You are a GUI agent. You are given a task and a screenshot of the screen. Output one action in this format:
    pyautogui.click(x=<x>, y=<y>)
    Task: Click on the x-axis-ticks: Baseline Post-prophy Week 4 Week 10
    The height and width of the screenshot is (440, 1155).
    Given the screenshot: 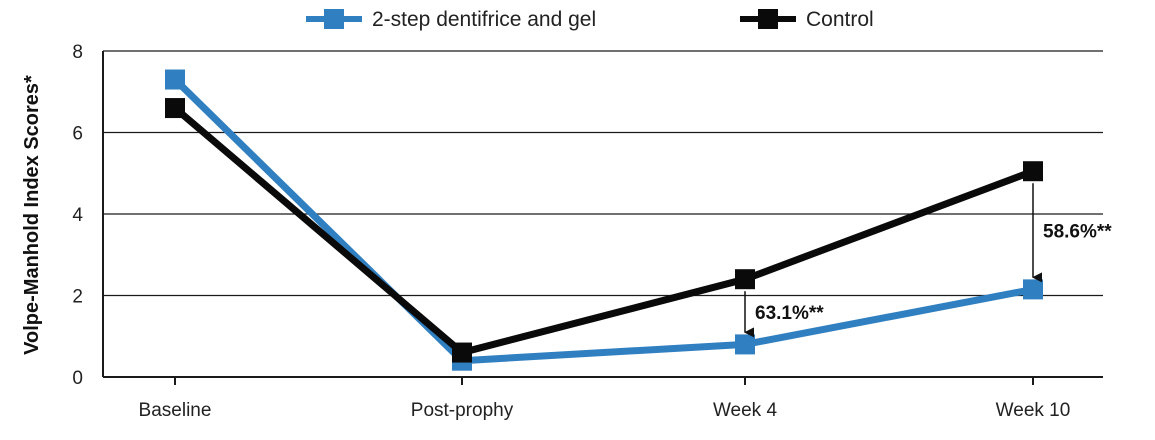 What is the action you would take?
    pyautogui.click(x=605, y=399)
    